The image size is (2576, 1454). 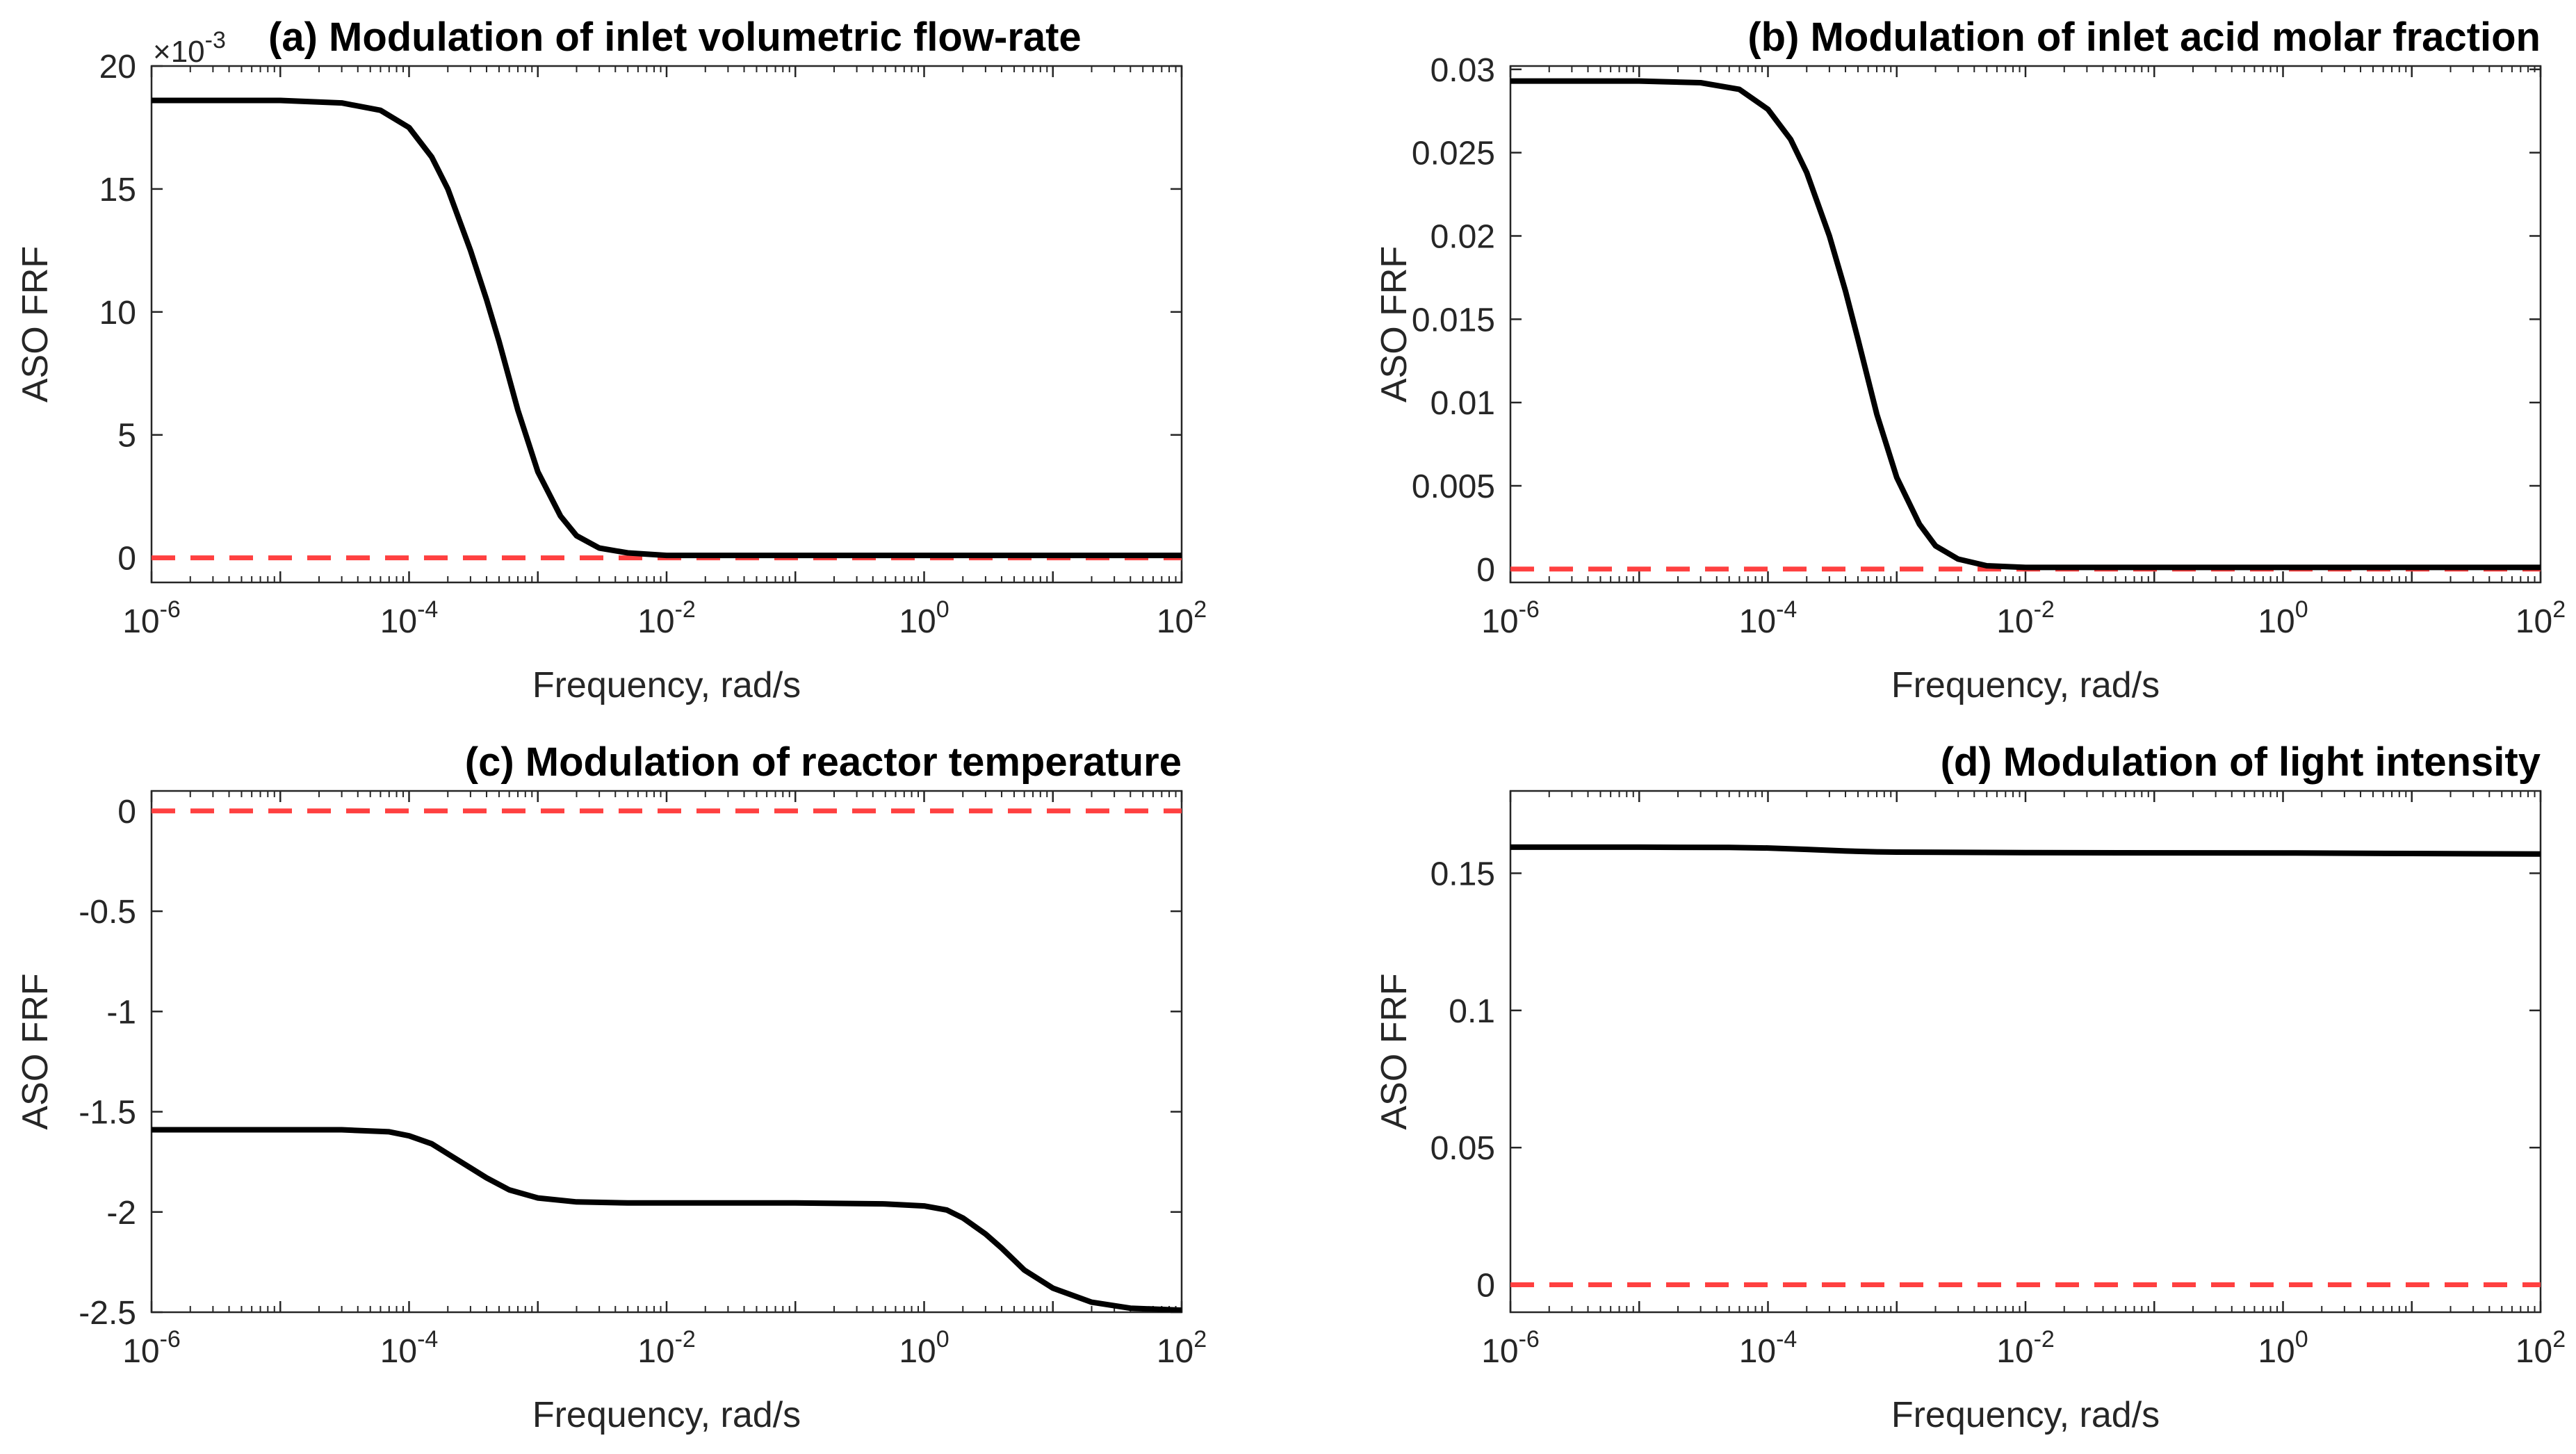 I want to click on y-tick-label: -1, so click(x=121, y=1013).